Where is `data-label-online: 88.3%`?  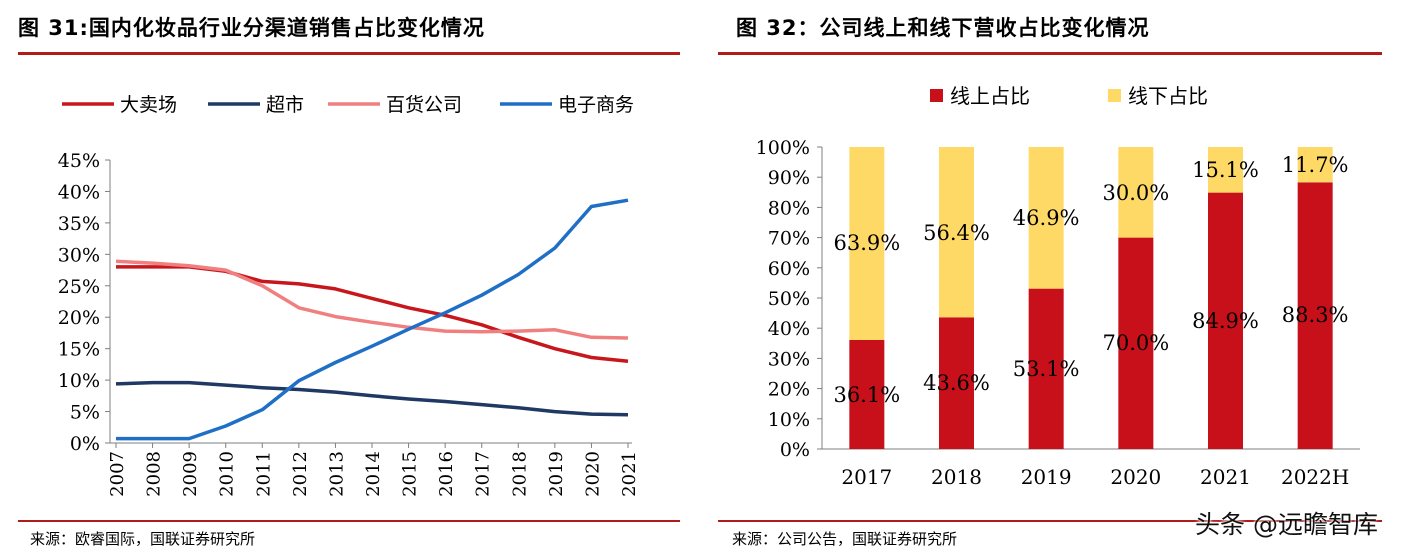
data-label-online: 88.3% is located at coordinates (1315, 315).